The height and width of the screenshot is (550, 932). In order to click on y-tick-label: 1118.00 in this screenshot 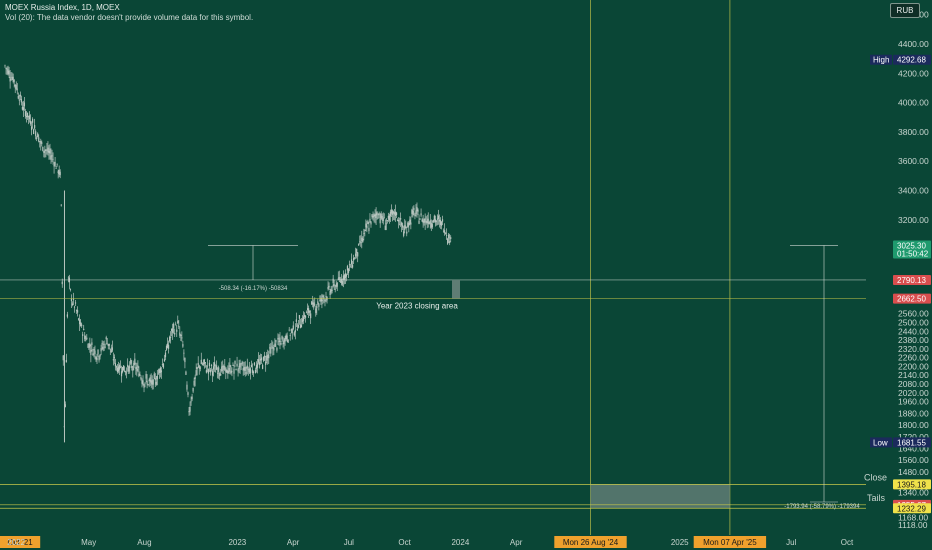, I will do `click(913, 525)`.